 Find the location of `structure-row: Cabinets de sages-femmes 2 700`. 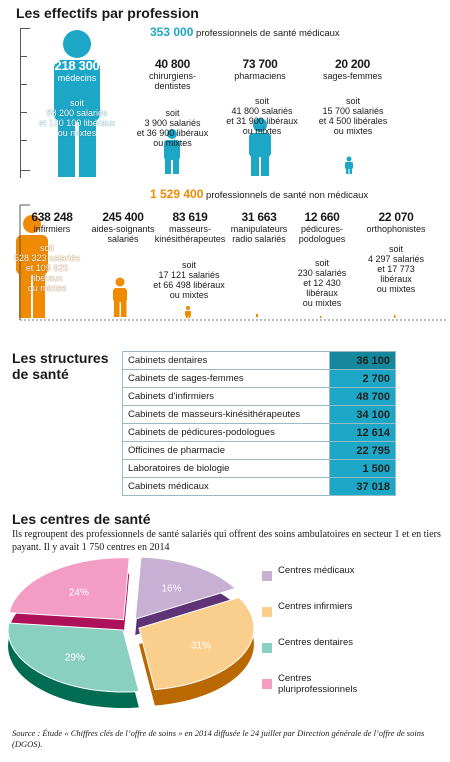

structure-row: Cabinets de sages-femmes 2 700 is located at coordinates (259, 378).